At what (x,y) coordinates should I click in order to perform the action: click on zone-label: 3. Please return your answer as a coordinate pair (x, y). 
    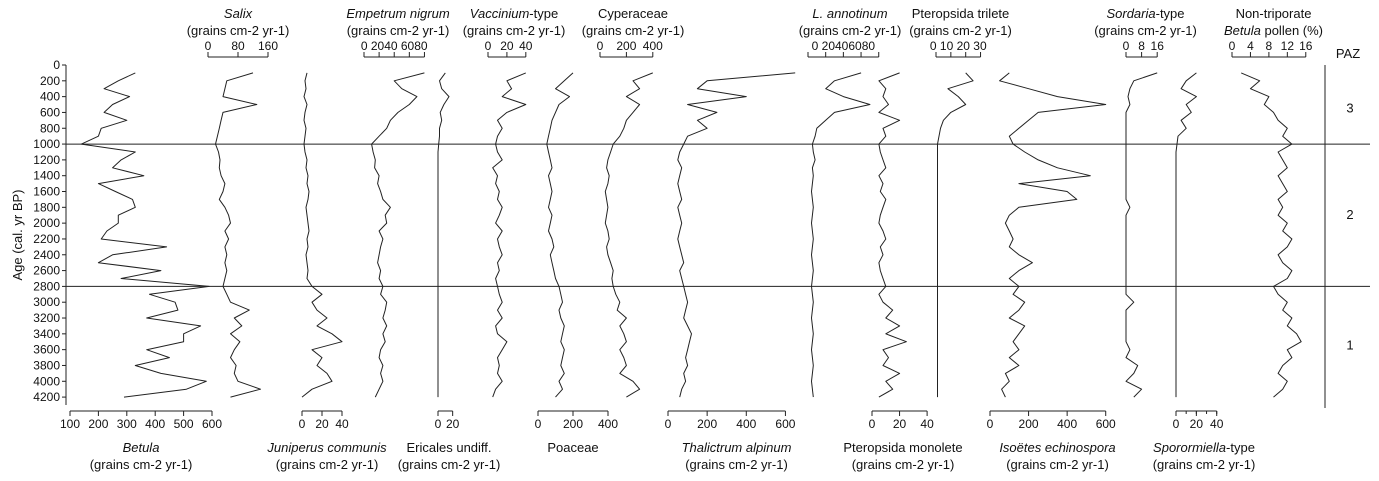
    Looking at the image, I should click on (1349, 107).